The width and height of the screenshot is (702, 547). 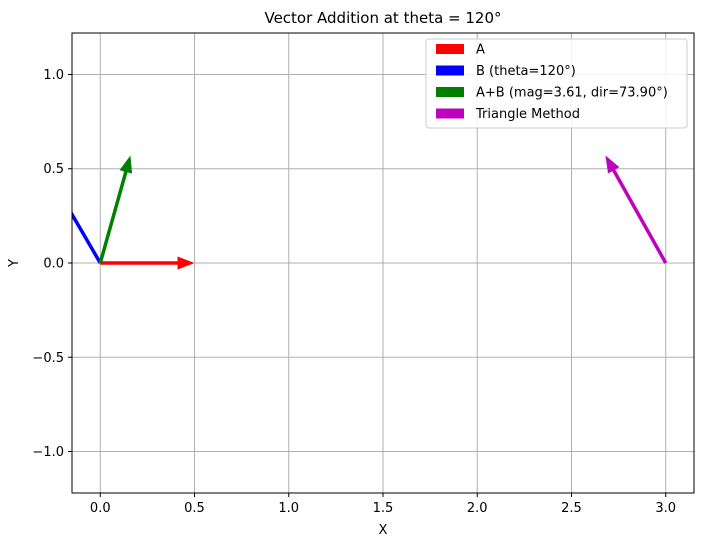 What do you see at coordinates (480, 50) in the screenshot?
I see `legend-label-a: A` at bounding box center [480, 50].